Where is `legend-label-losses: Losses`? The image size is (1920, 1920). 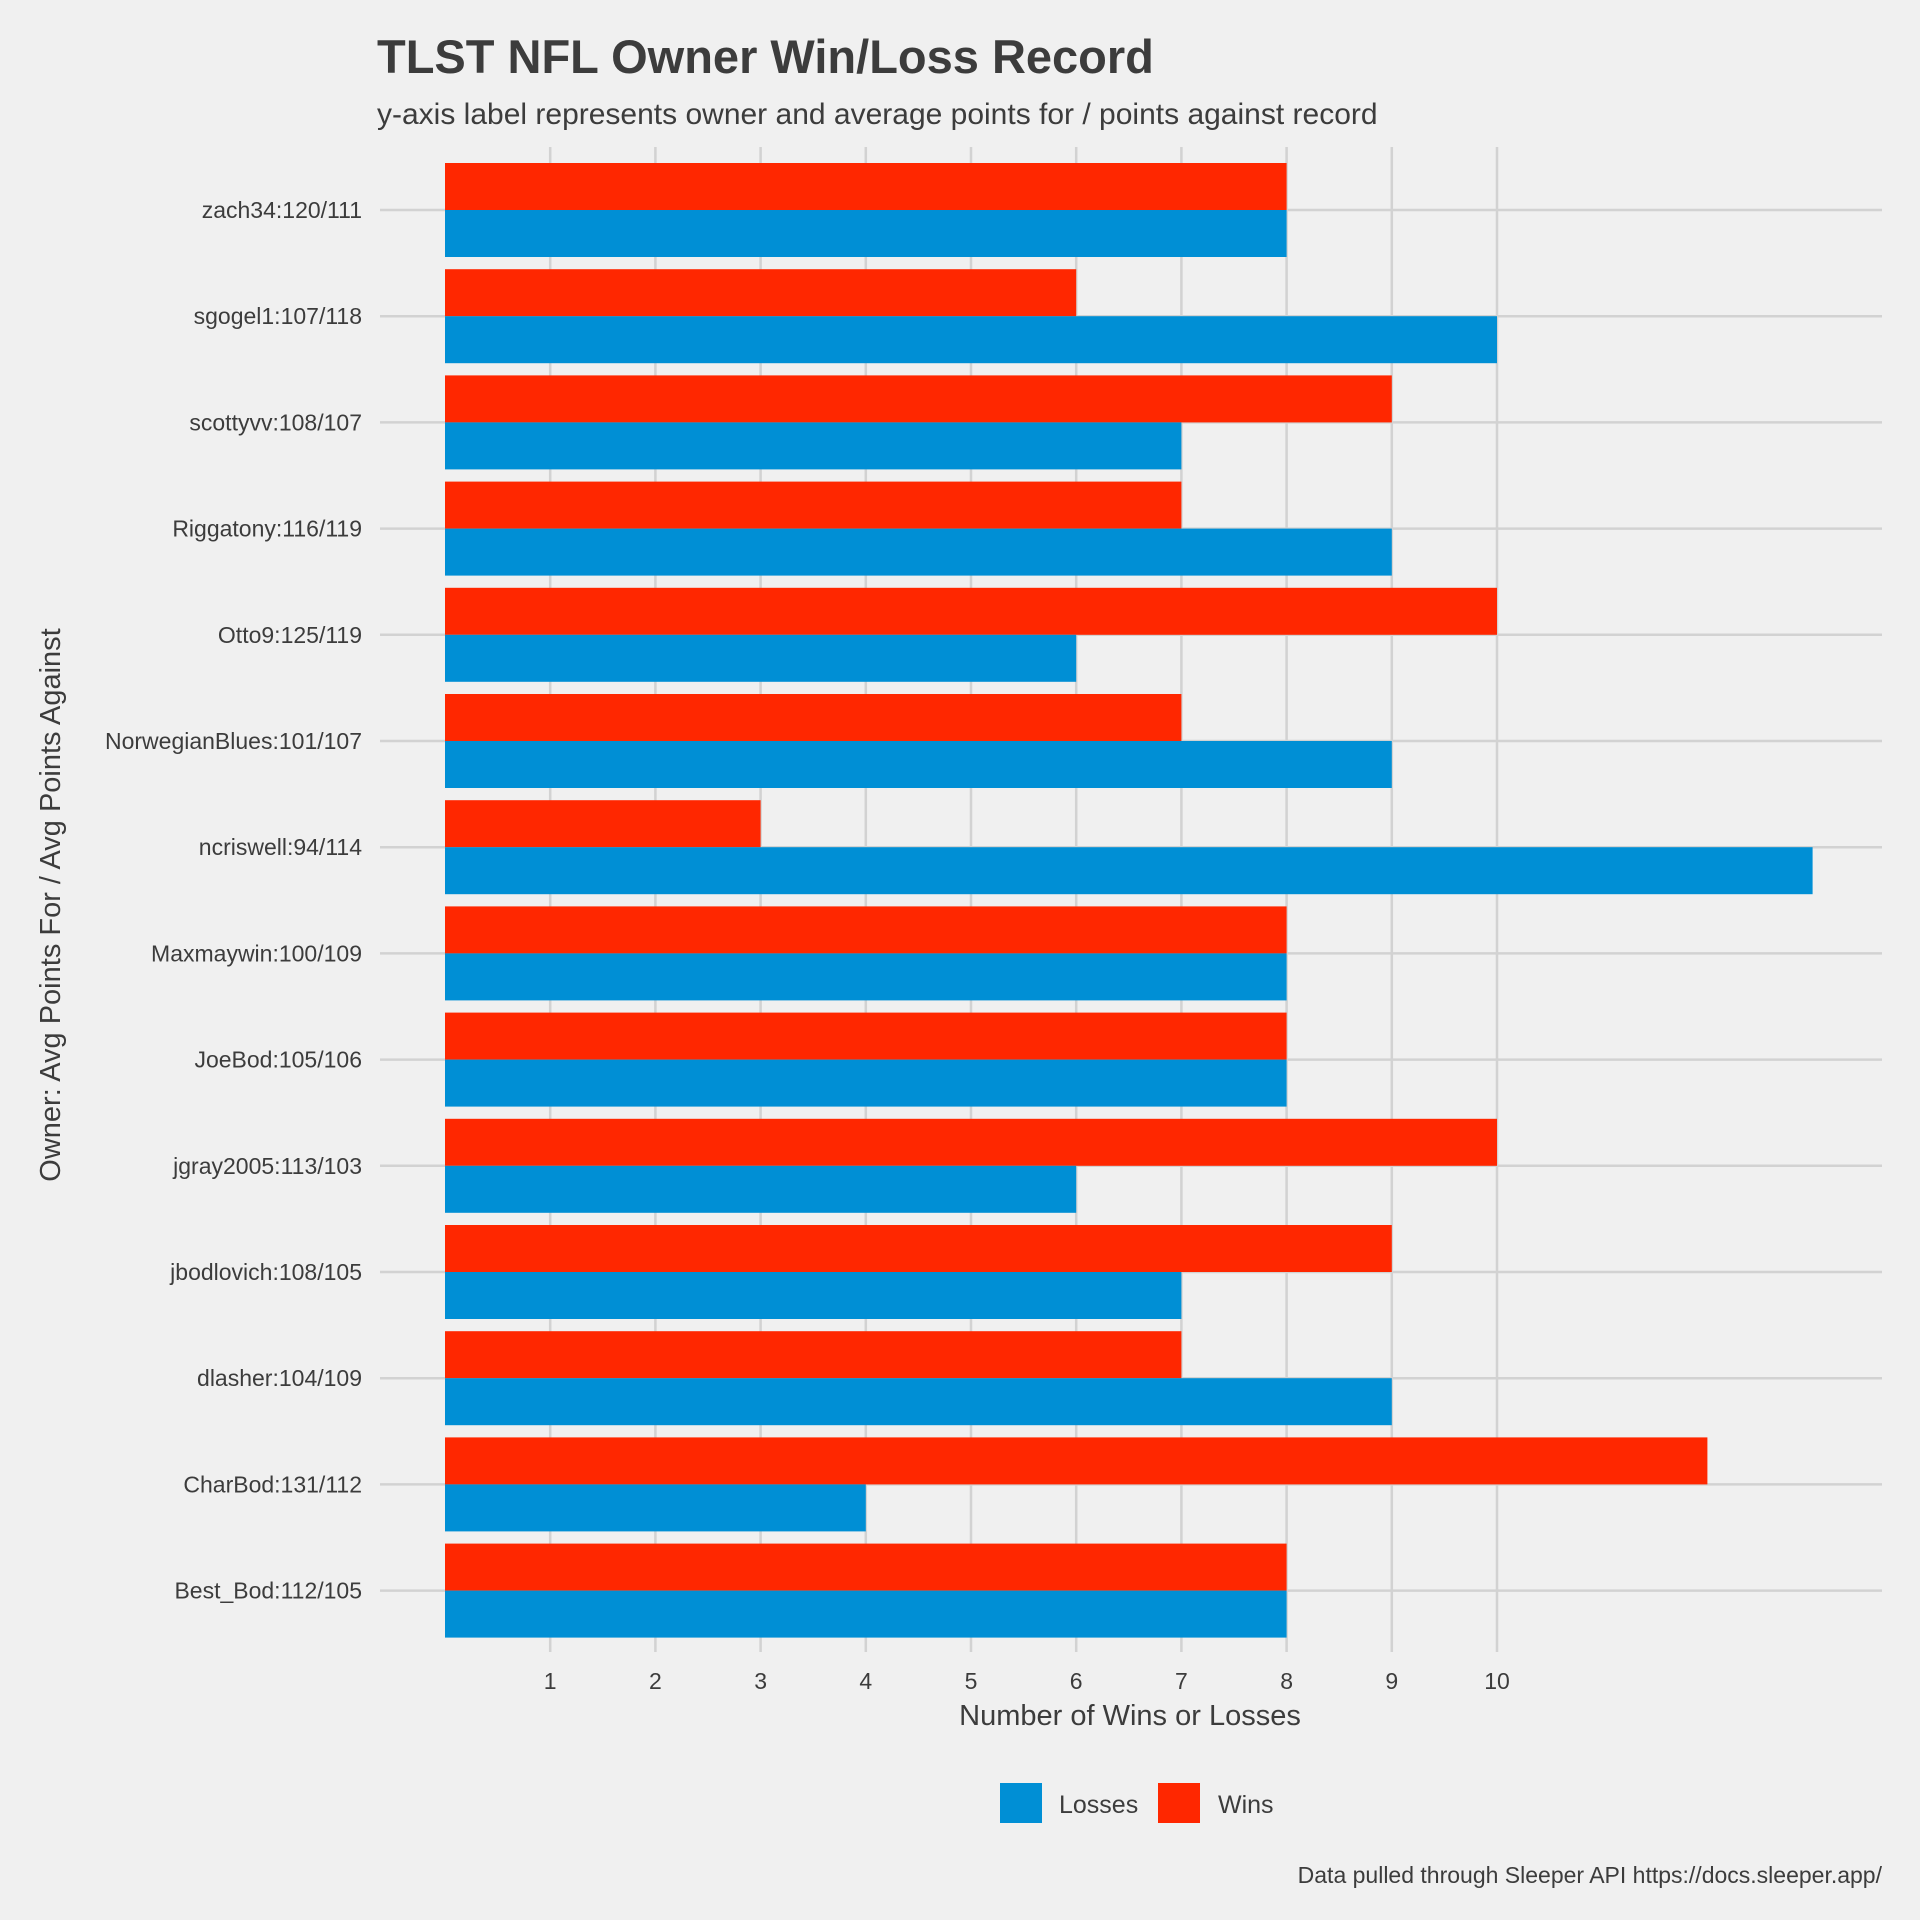 legend-label-losses: Losses is located at coordinates (1098, 1805).